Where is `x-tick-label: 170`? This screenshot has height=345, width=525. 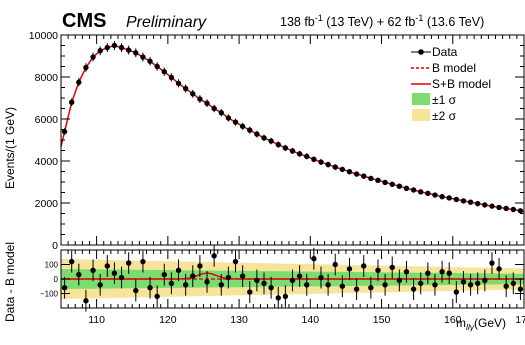 x-tick-label: 170 is located at coordinates (520, 320).